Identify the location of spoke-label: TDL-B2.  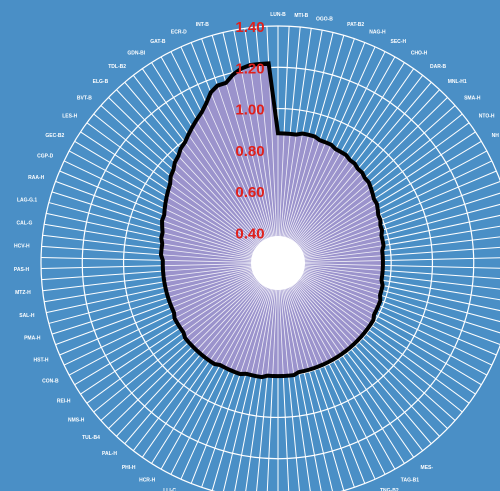
(117, 67).